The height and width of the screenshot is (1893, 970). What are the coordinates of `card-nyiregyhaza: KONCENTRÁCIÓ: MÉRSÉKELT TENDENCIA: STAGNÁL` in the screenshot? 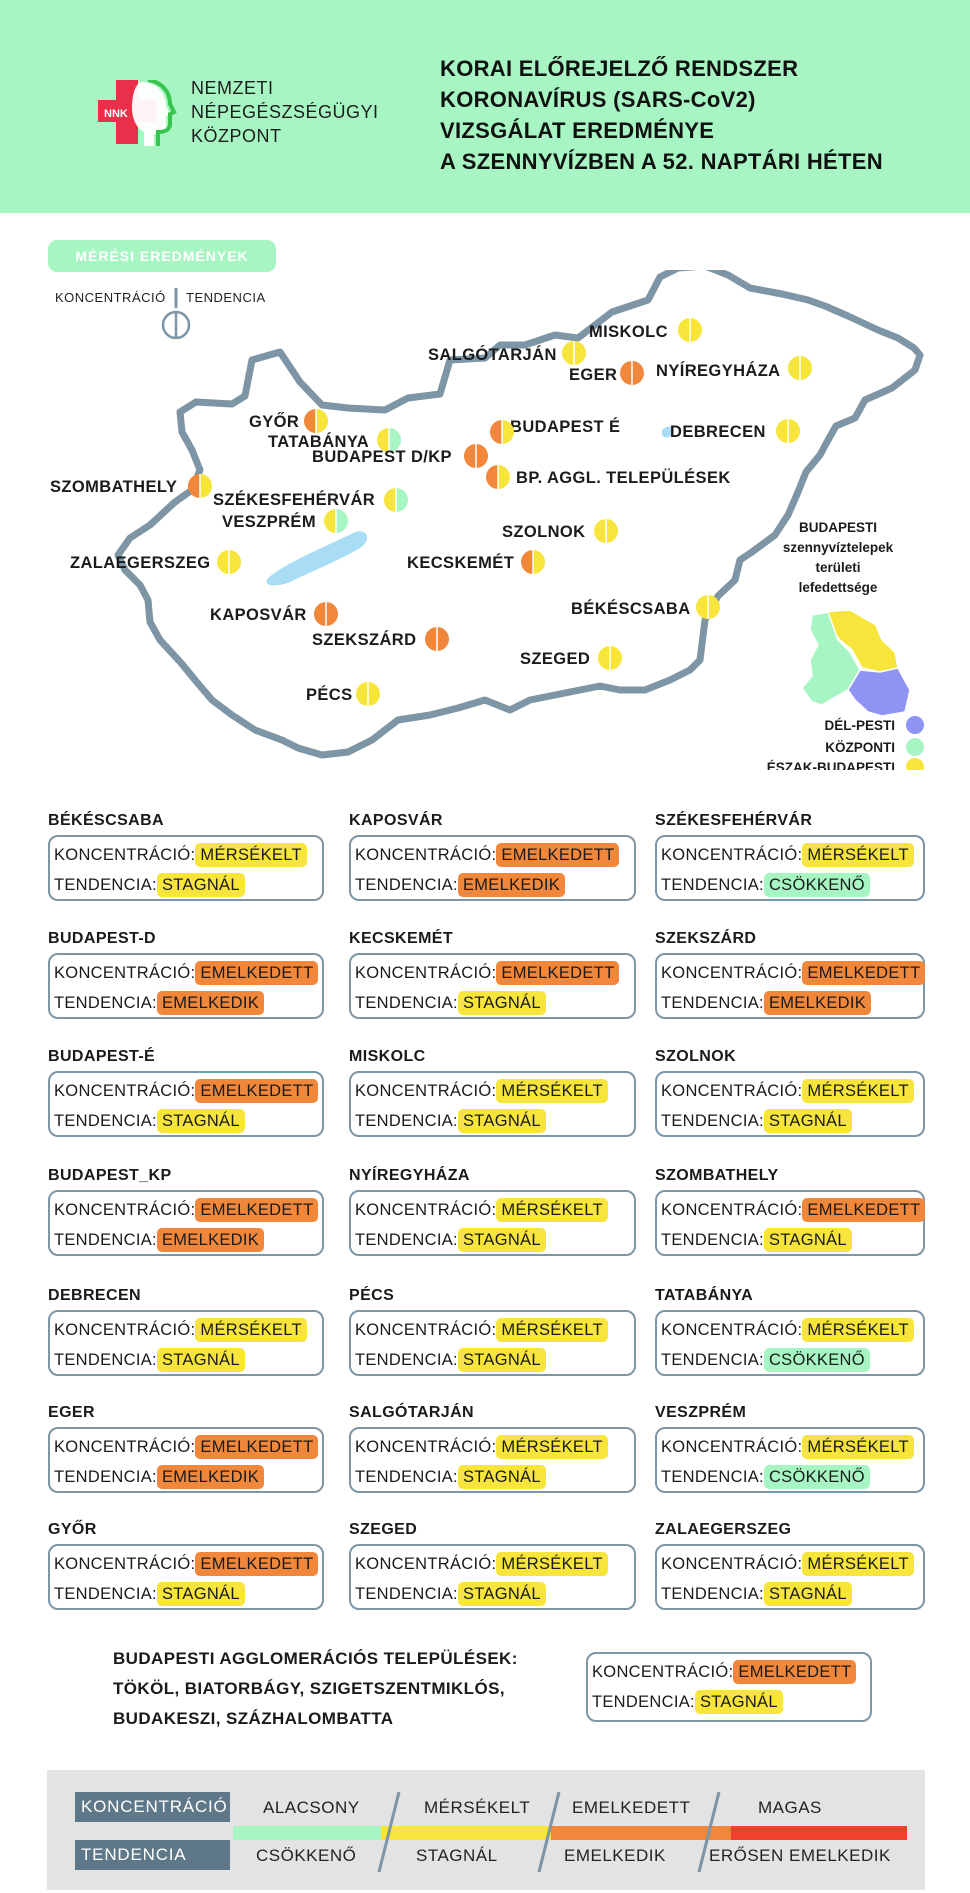 It's located at (492, 1223).